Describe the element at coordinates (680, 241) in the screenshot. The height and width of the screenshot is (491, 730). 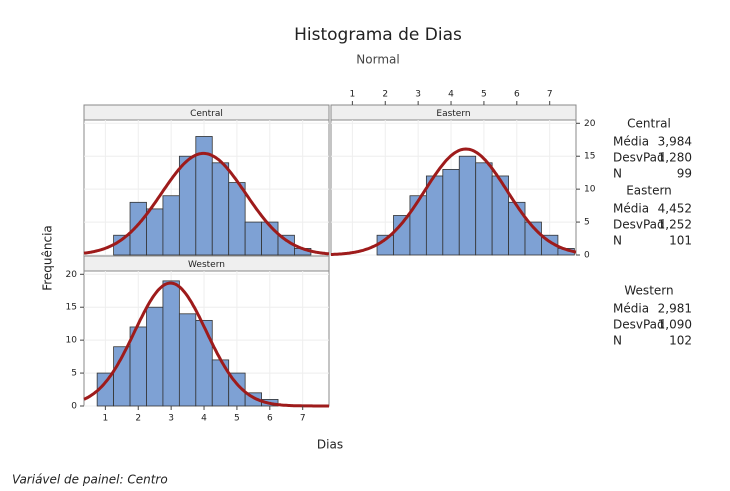
I see `stat-value: 101` at that location.